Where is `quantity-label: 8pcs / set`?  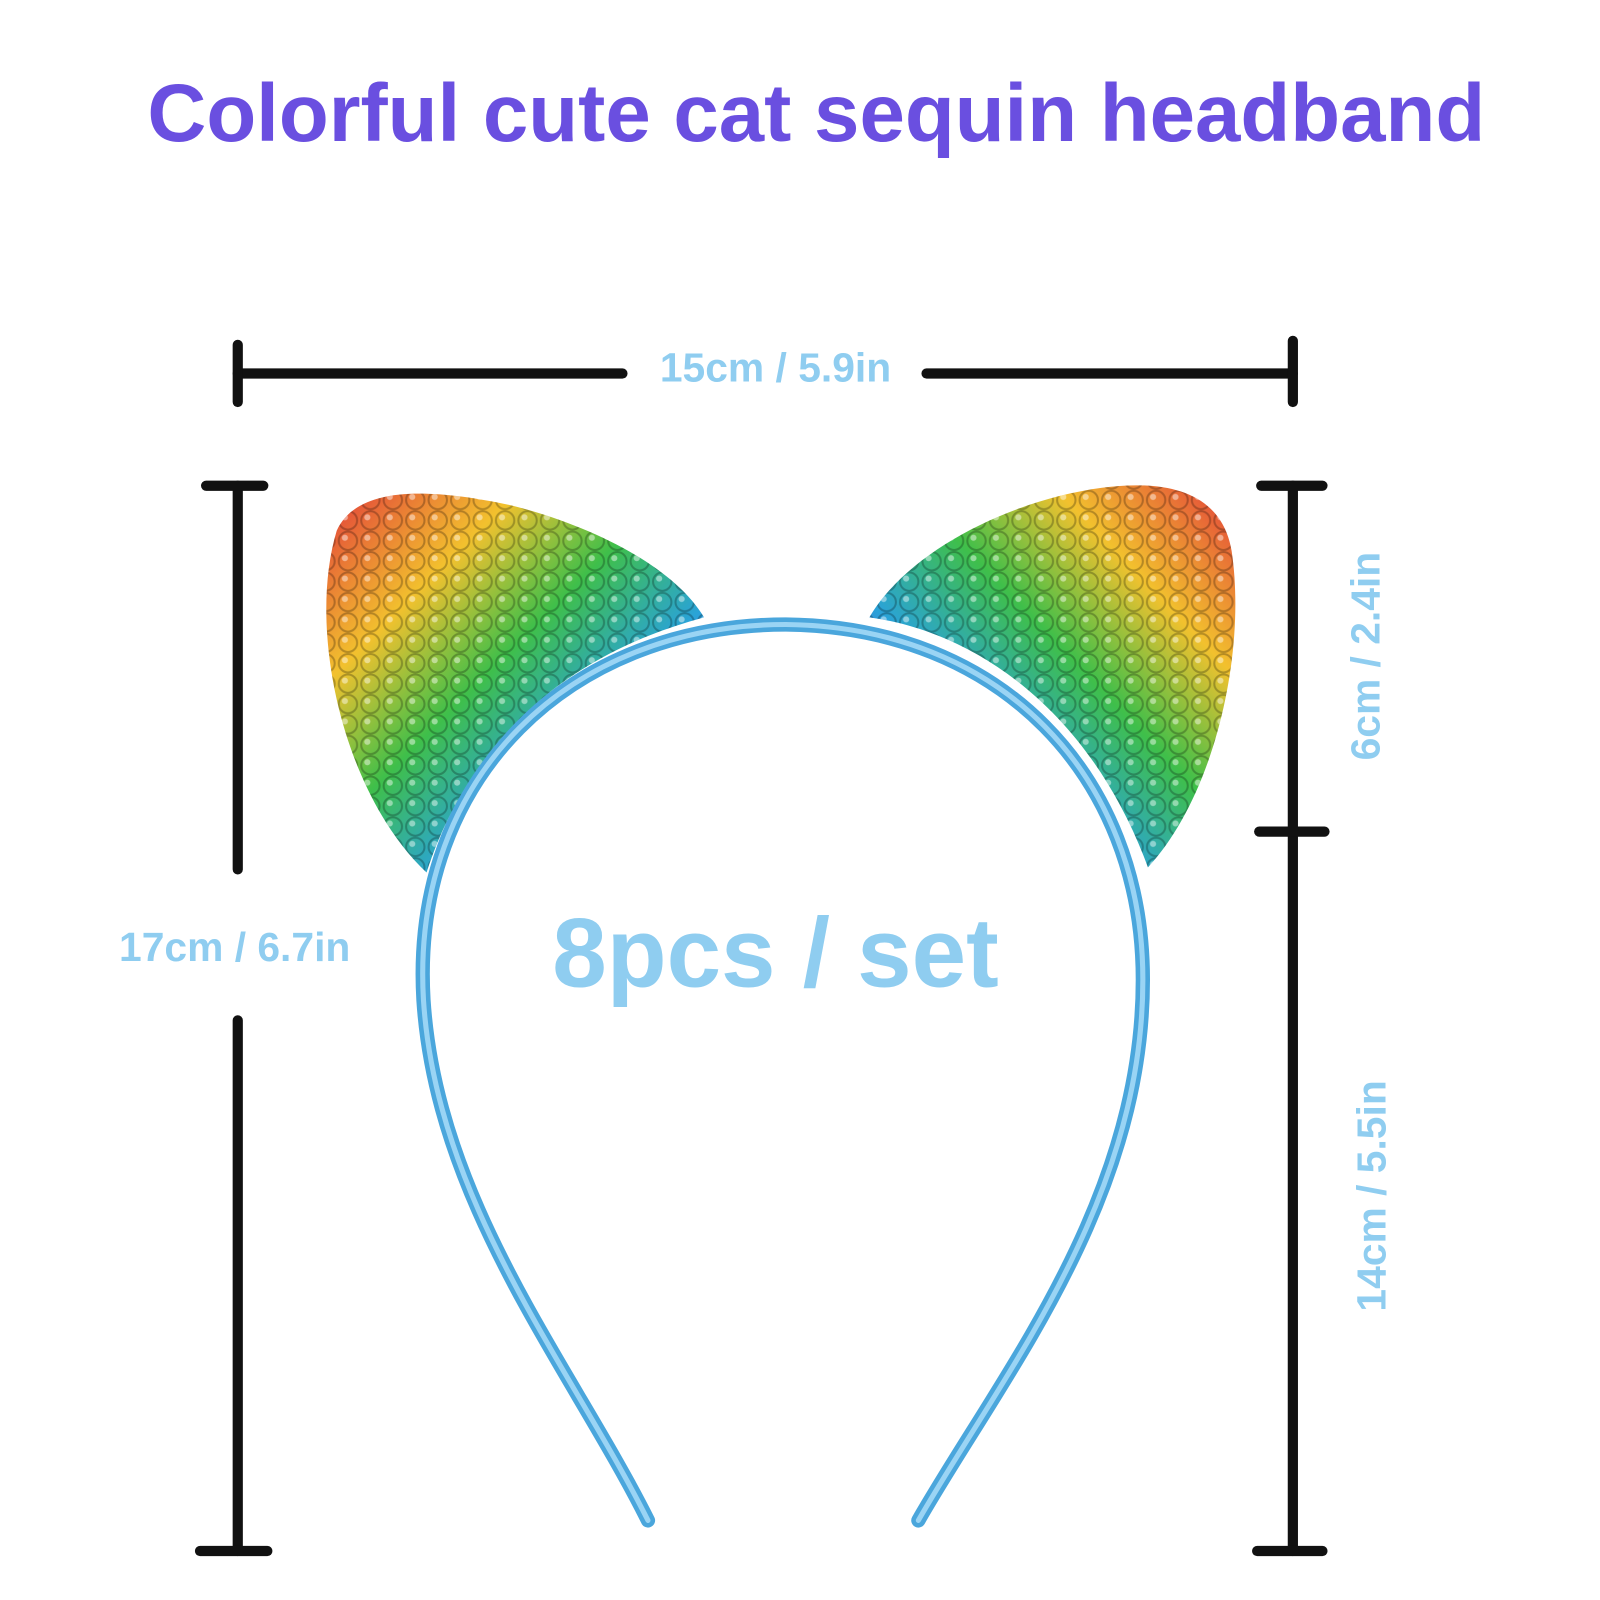
quantity-label: 8pcs / set is located at coordinates (775, 953).